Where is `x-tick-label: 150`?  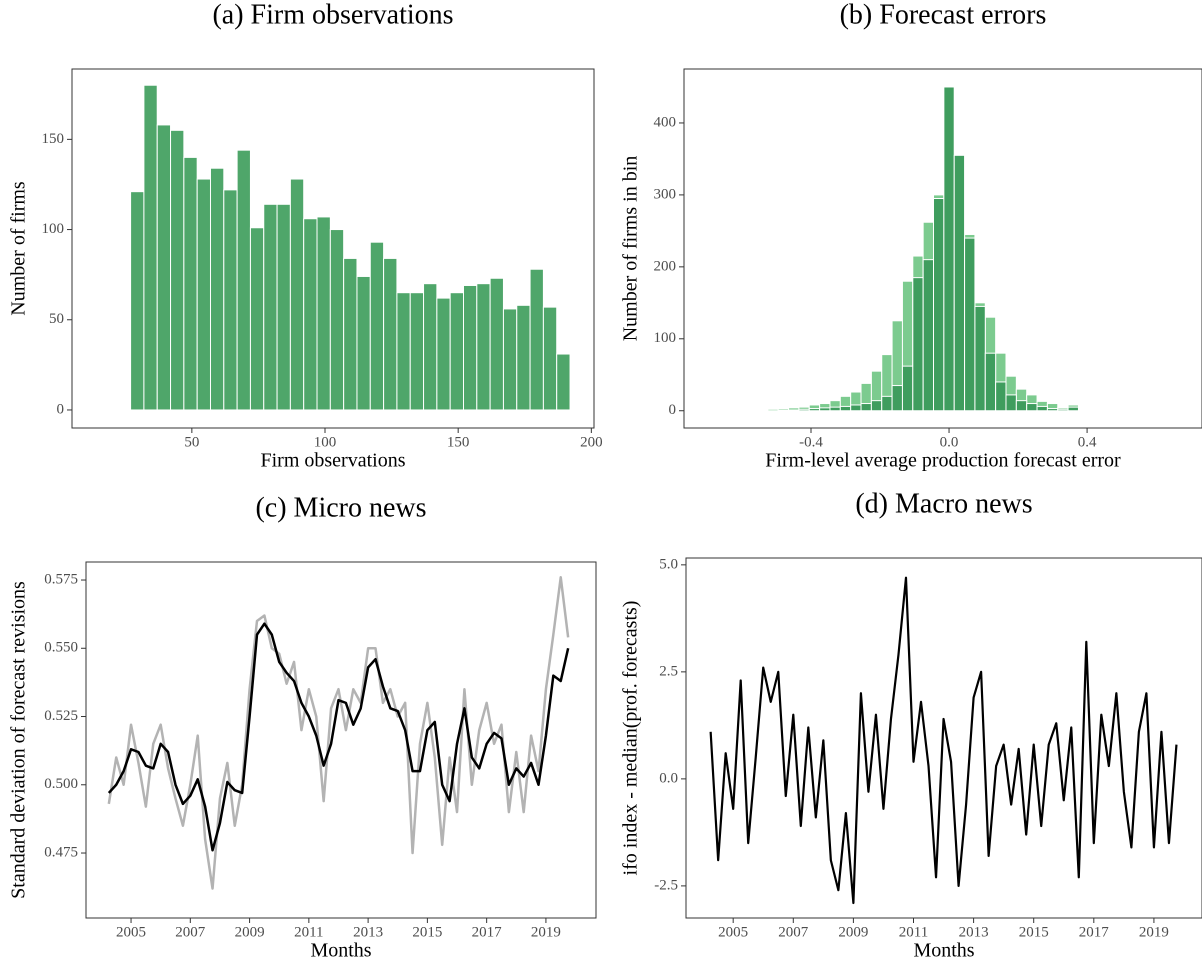 x-tick-label: 150 is located at coordinates (458, 442).